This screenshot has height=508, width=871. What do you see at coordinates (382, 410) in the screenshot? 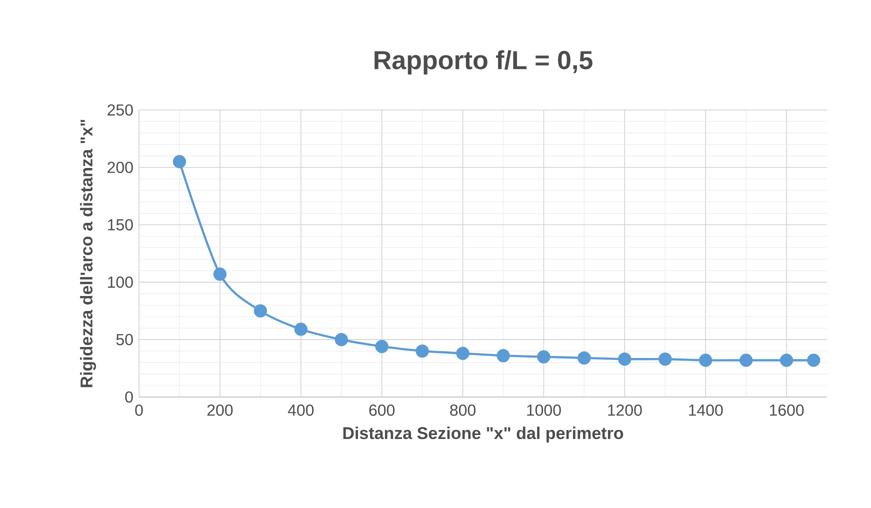
I see `x-tick-label: 600` at bounding box center [382, 410].